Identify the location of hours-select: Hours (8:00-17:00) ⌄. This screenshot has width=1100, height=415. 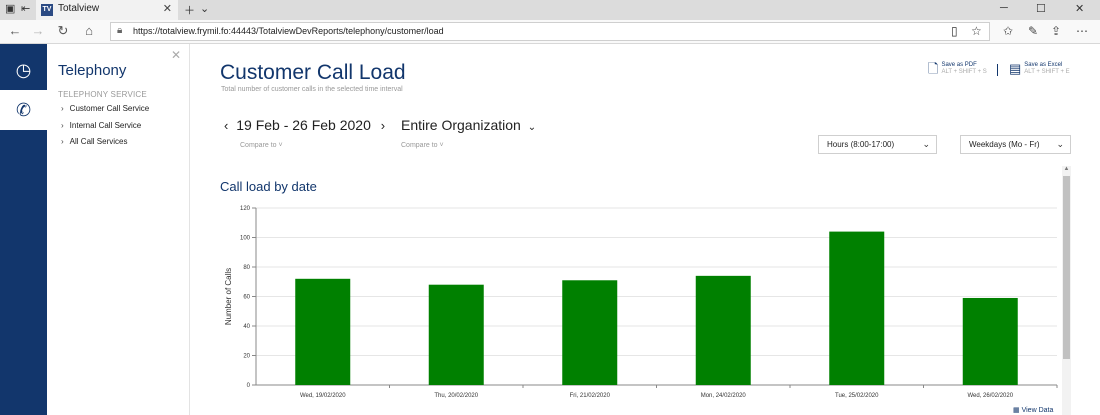
(877, 144).